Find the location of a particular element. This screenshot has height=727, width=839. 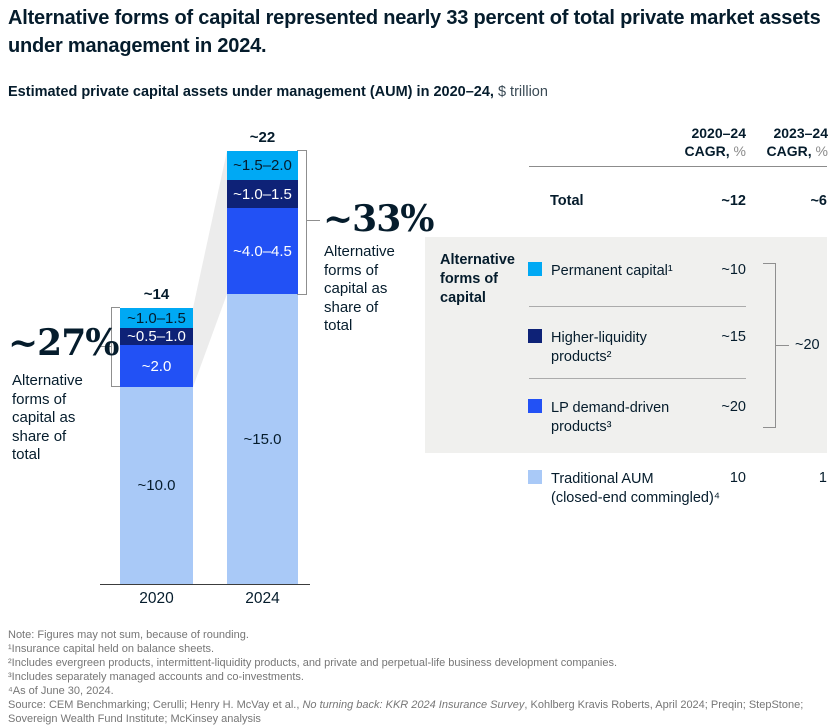

bracket-value-2023-24: ~20 is located at coordinates (807, 345).